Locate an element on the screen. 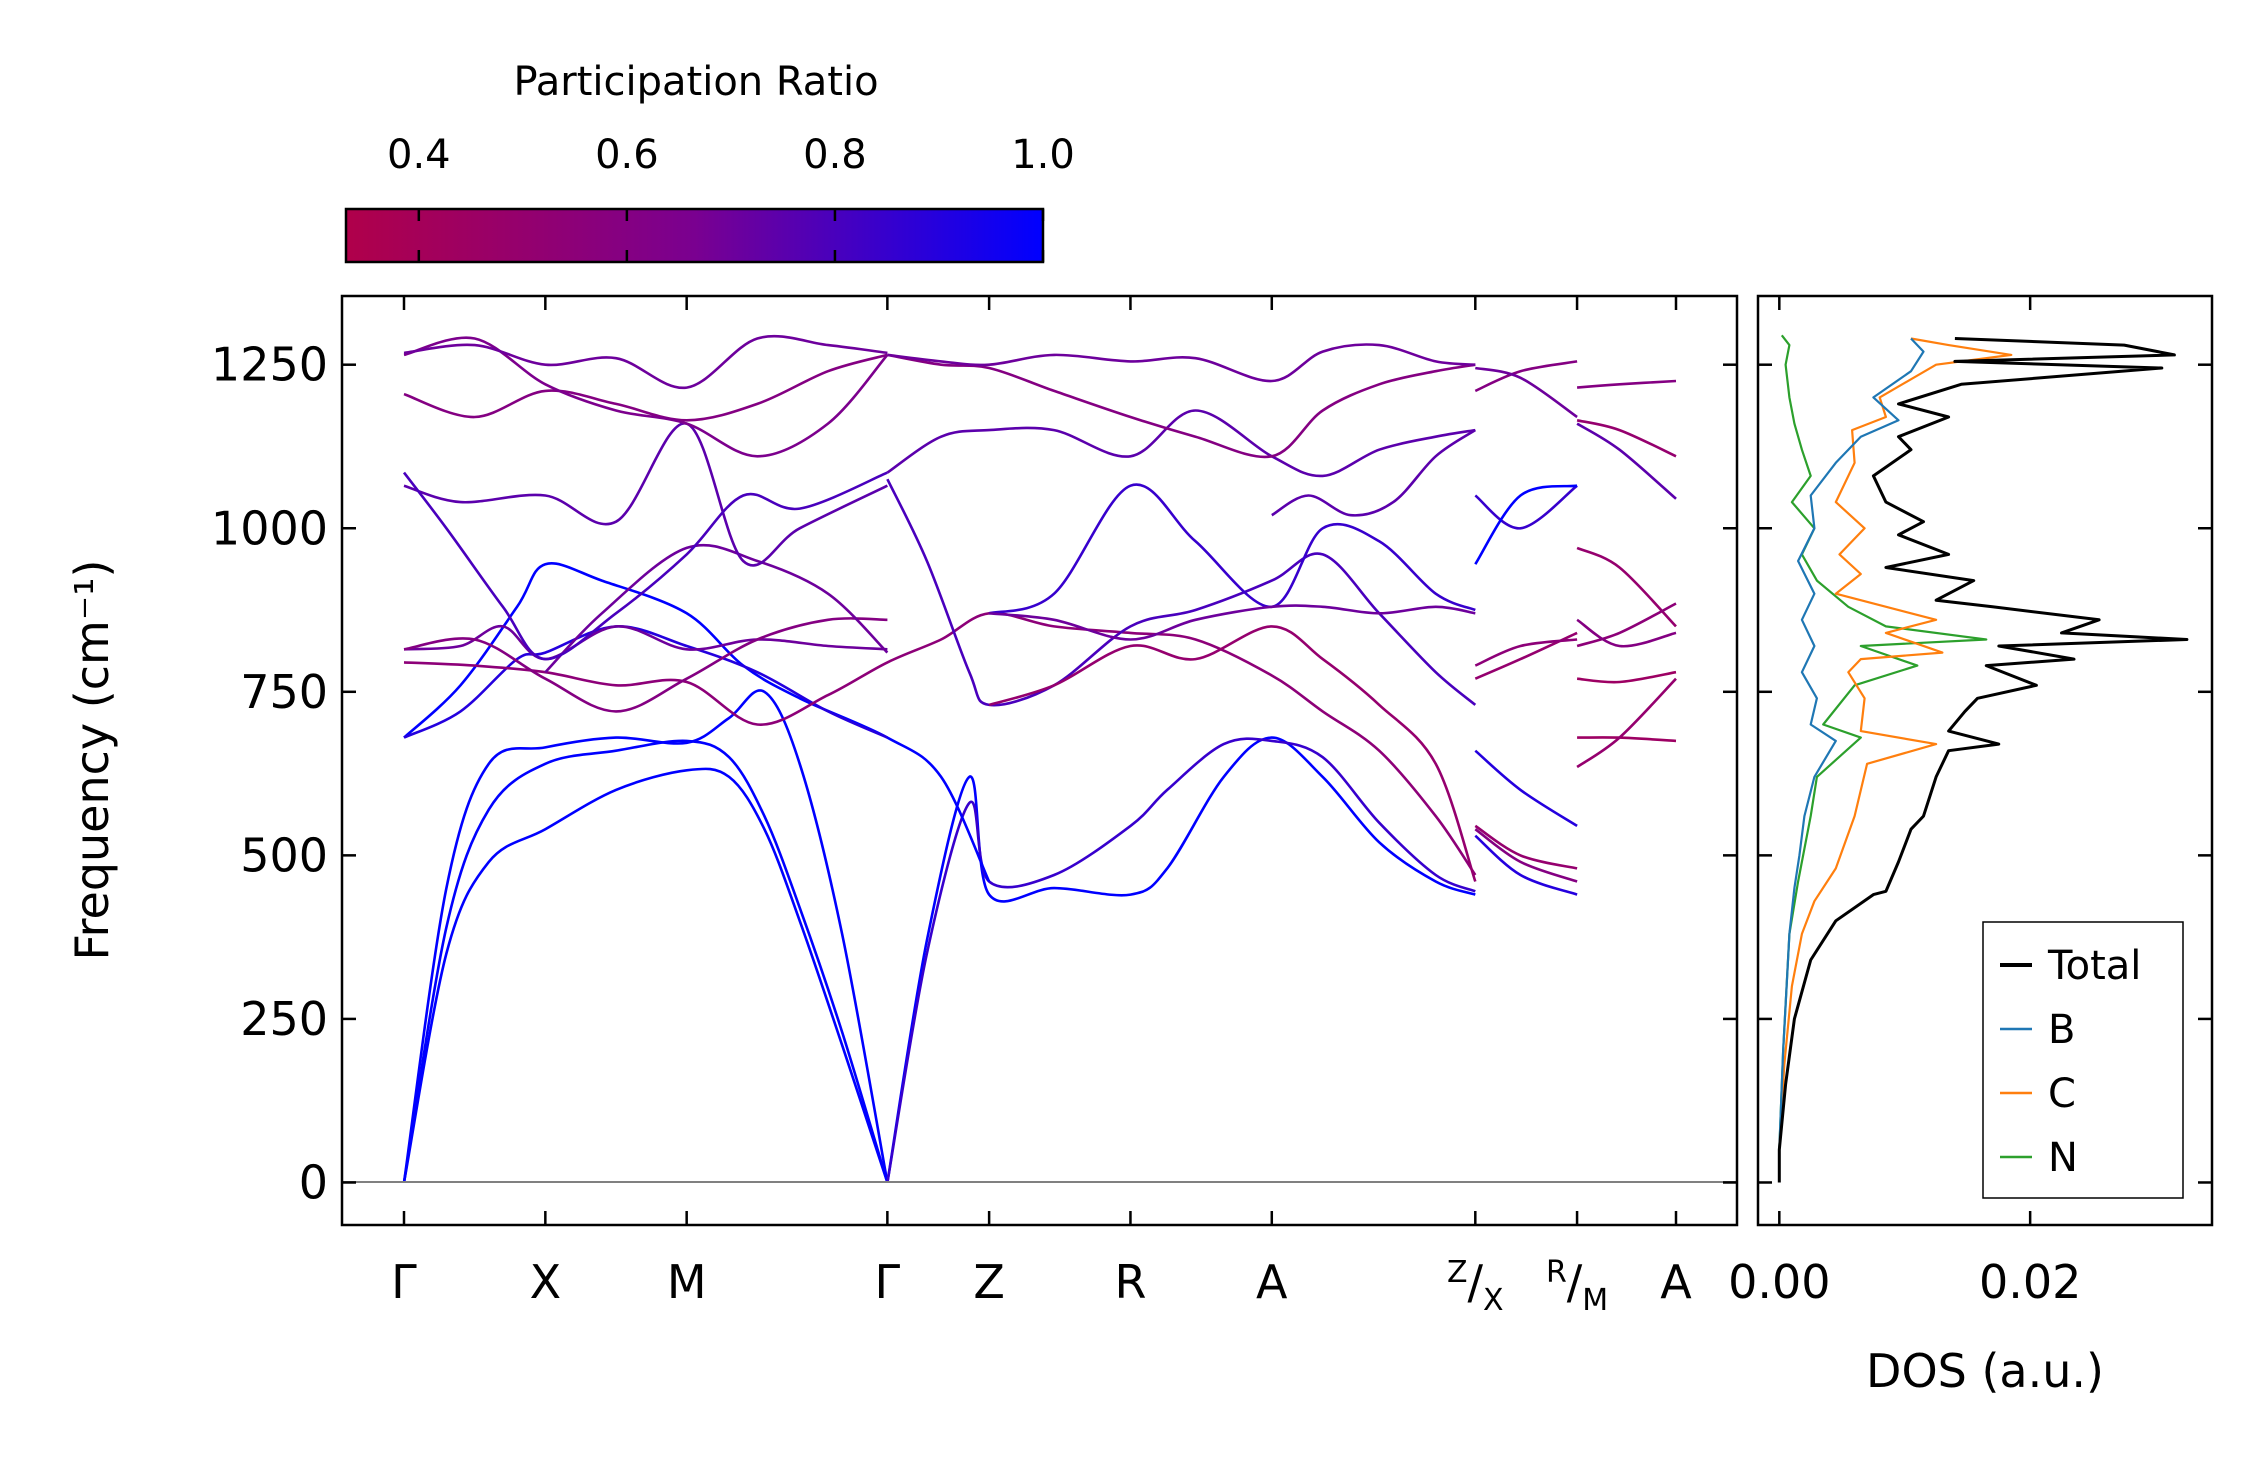 This screenshot has height=1459, width=2259. dos-lines is located at coordinates (1983, 758).